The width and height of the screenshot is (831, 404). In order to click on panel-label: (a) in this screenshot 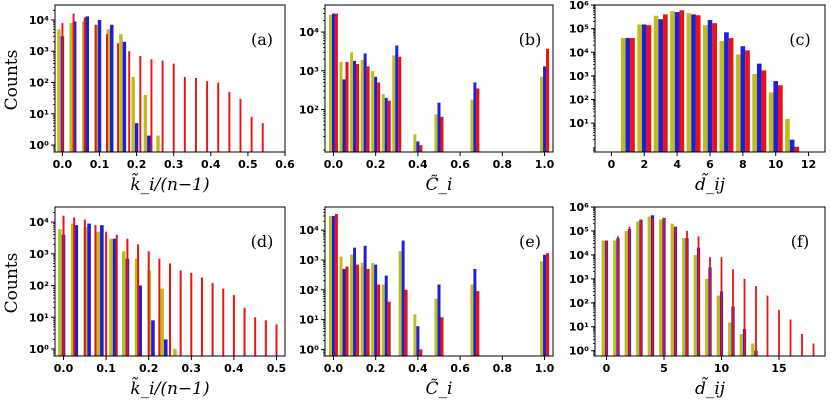, I will do `click(262, 39)`.